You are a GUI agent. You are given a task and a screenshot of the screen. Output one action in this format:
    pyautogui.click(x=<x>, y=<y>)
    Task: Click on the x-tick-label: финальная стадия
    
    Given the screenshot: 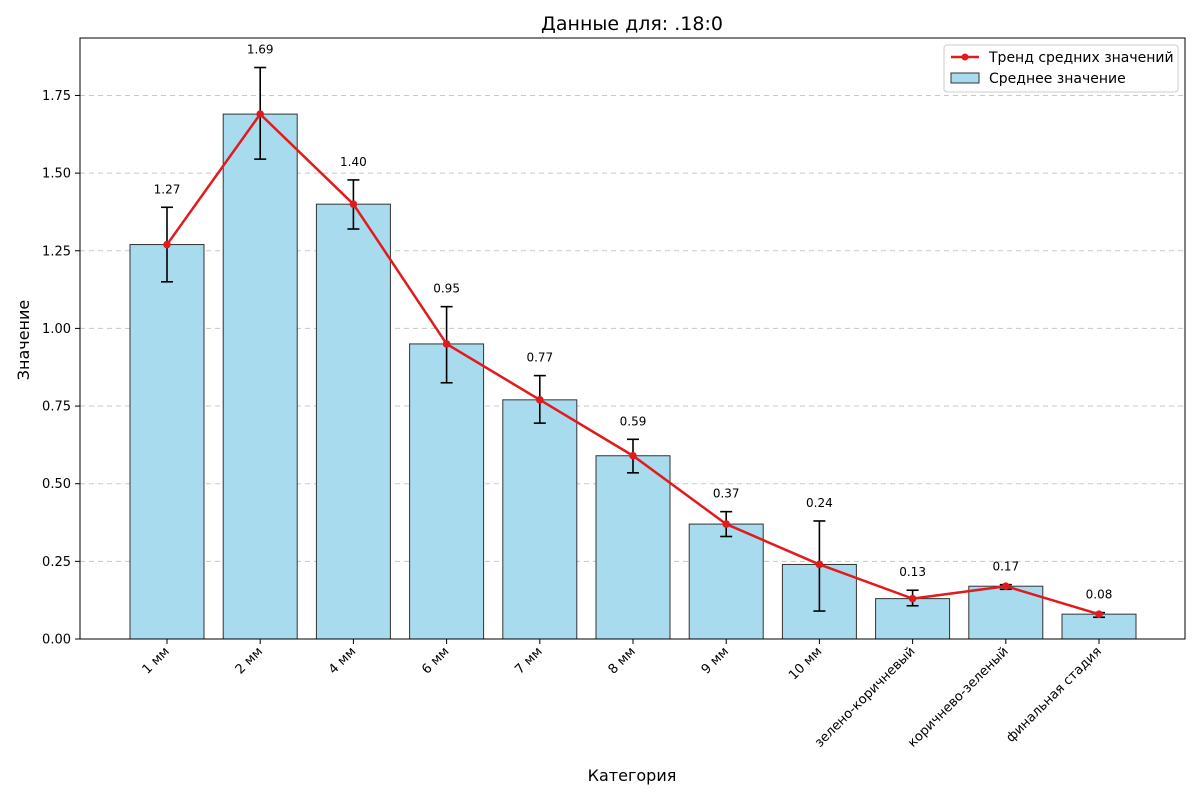 What is the action you would take?
    pyautogui.click(x=1053, y=694)
    